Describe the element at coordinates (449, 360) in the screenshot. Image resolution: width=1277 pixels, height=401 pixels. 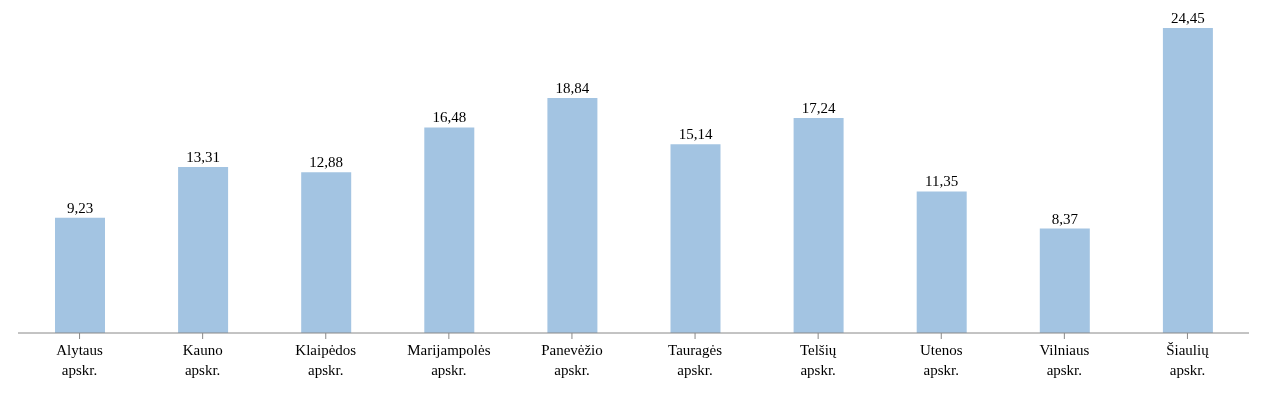
I see `x-tick-label: Marijampolės apskr.` at that location.